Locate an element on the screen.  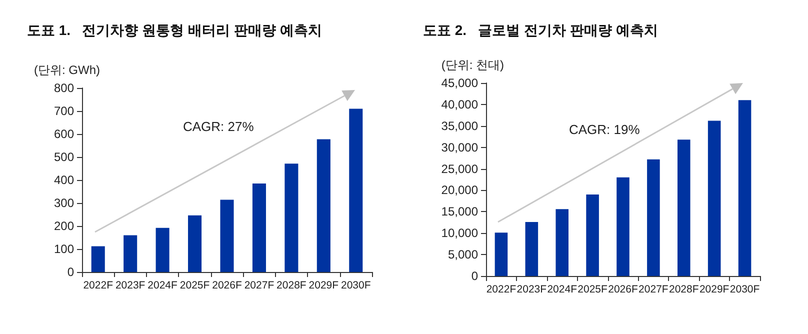
y-axis-title: (단위: 천대) is located at coordinates (472, 65).